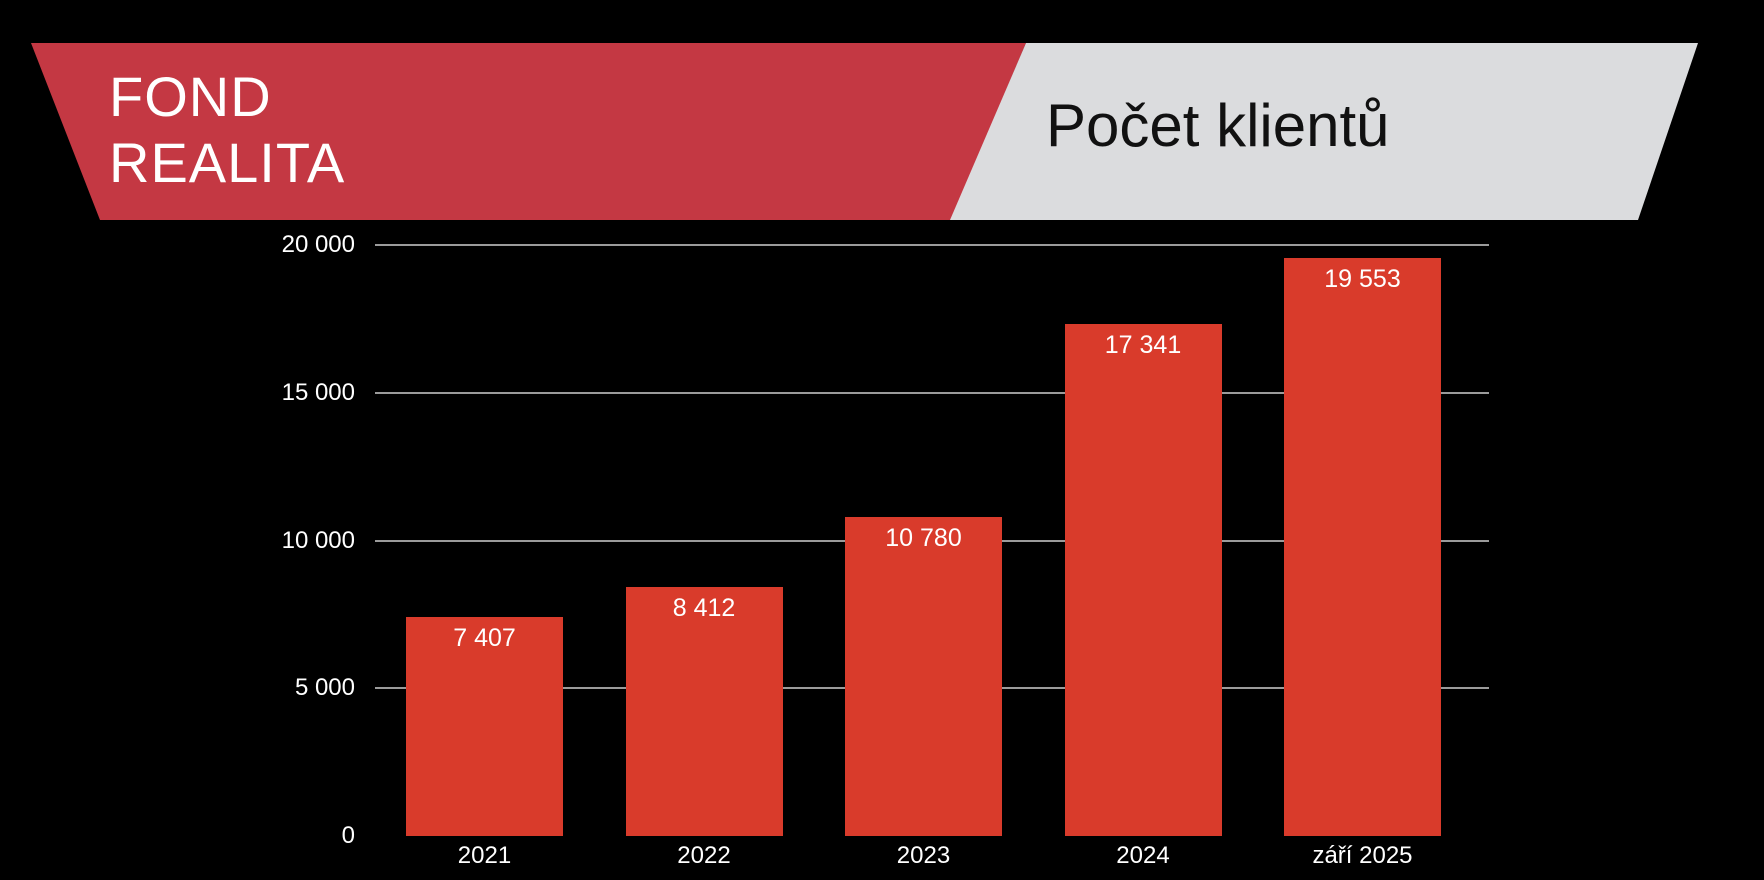 This screenshot has height=880, width=1764. What do you see at coordinates (484, 638) in the screenshot?
I see `bar-value-label-2021: 7 407` at bounding box center [484, 638].